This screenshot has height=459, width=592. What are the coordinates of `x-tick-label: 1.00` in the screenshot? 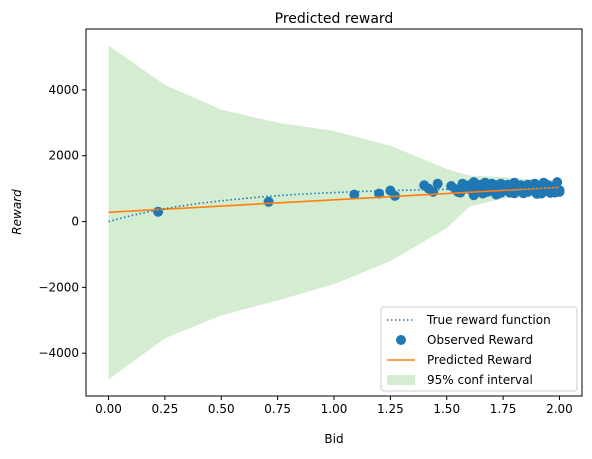 It's located at (334, 409).